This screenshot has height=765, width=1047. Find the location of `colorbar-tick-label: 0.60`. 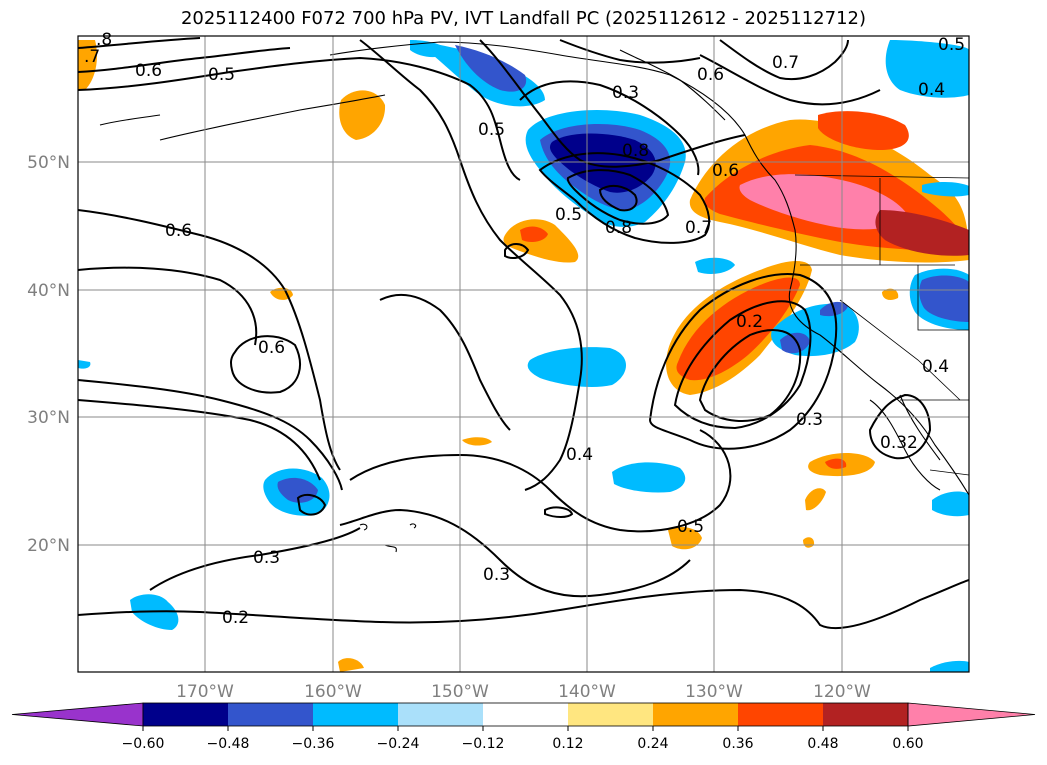

colorbar-tick-label: 0.60 is located at coordinates (907, 744).